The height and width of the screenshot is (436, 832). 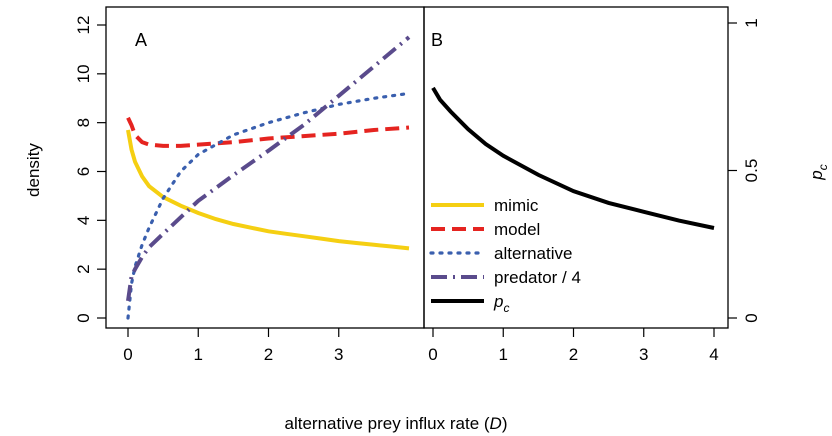 What do you see at coordinates (83, 25) in the screenshot?
I see `y-tick-label-left: 12` at bounding box center [83, 25].